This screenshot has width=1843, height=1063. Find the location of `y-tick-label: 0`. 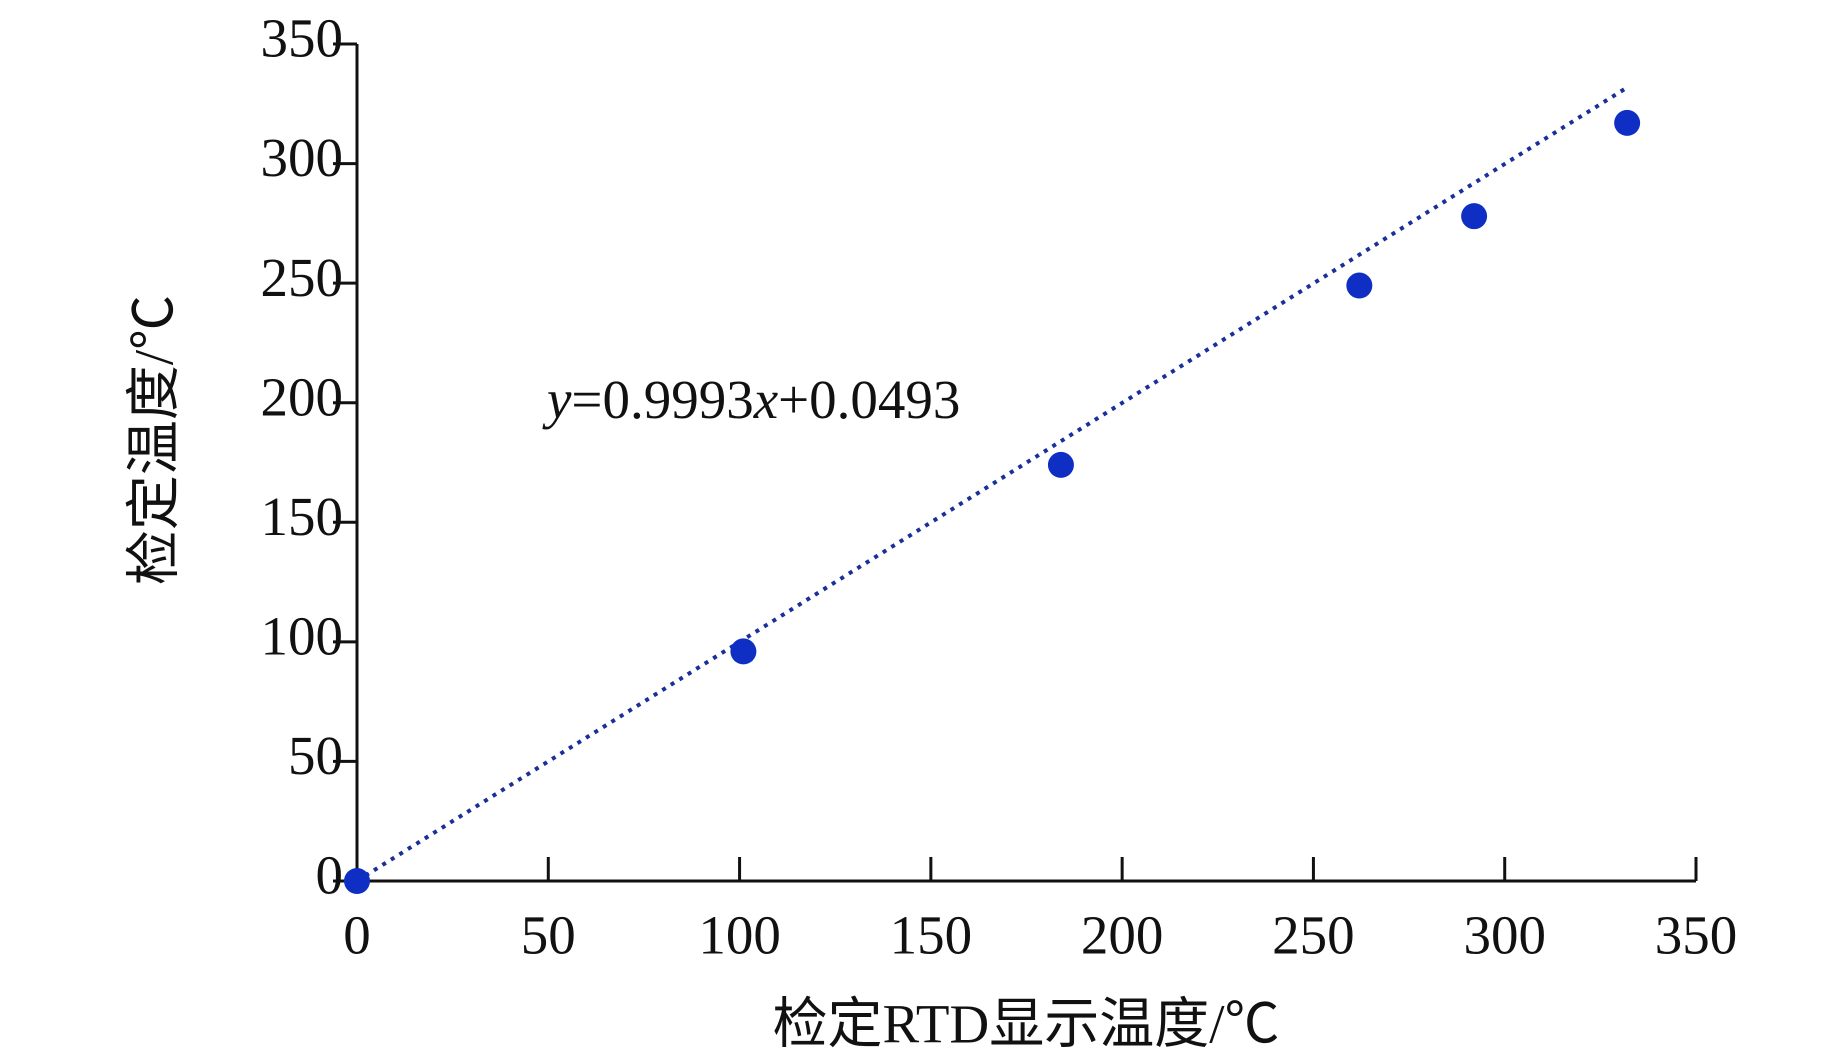

y-tick-label: 0 is located at coordinates (330, 875).